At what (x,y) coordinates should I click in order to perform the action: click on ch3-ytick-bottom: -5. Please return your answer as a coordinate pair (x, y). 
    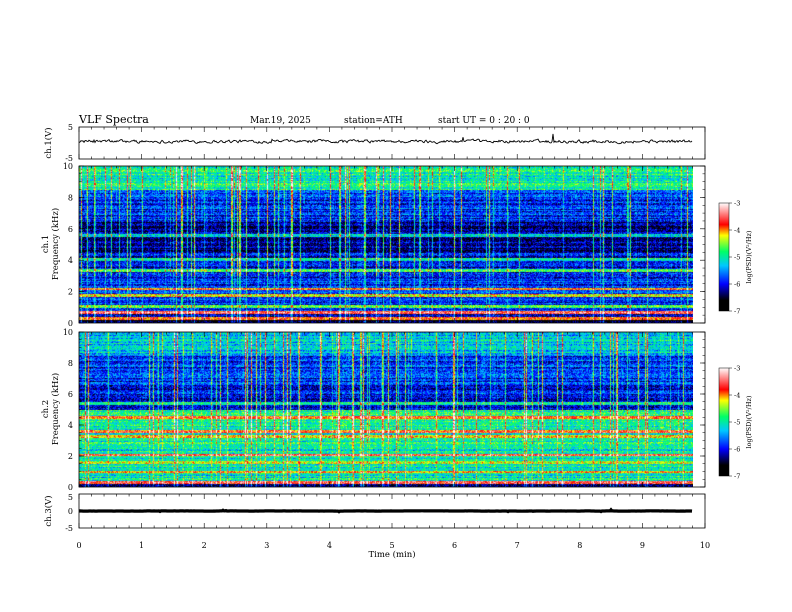
    Looking at the image, I should click on (69, 528).